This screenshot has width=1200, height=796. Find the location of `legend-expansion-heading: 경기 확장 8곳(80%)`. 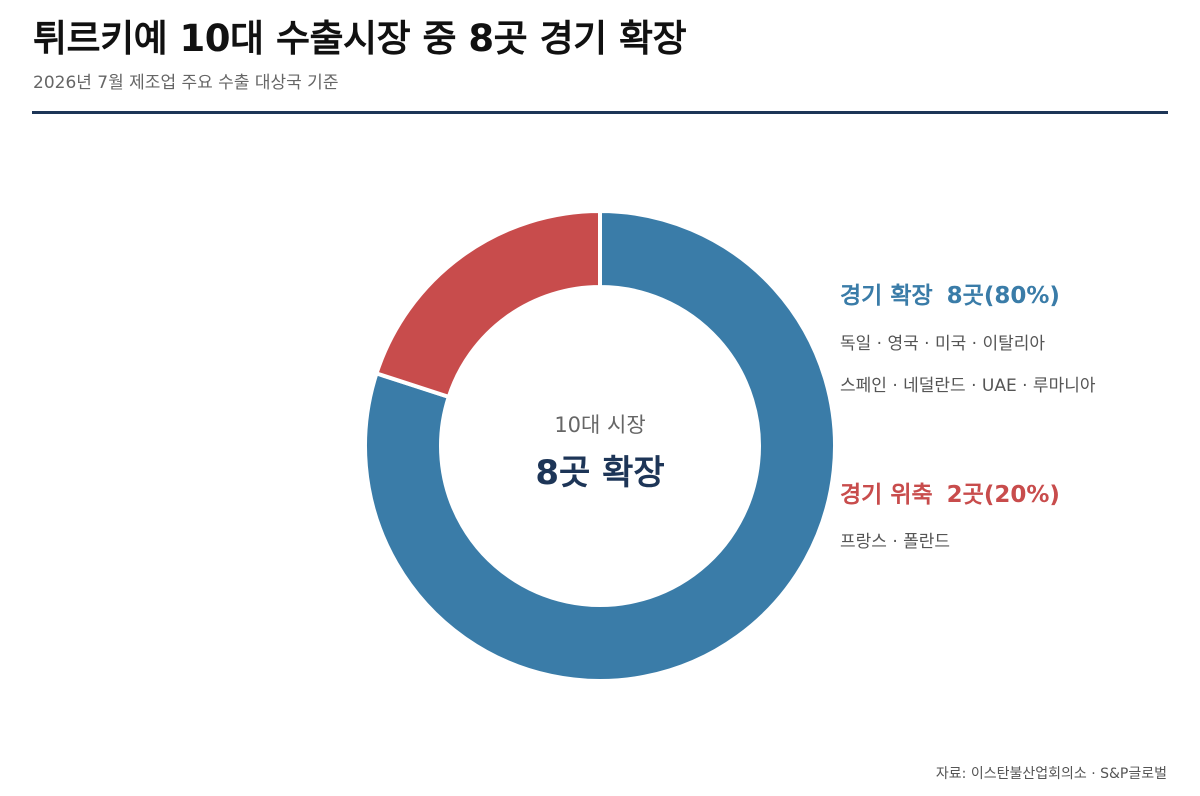

legend-expansion-heading: 경기 확장 8곳(80%) is located at coordinates (968, 293).